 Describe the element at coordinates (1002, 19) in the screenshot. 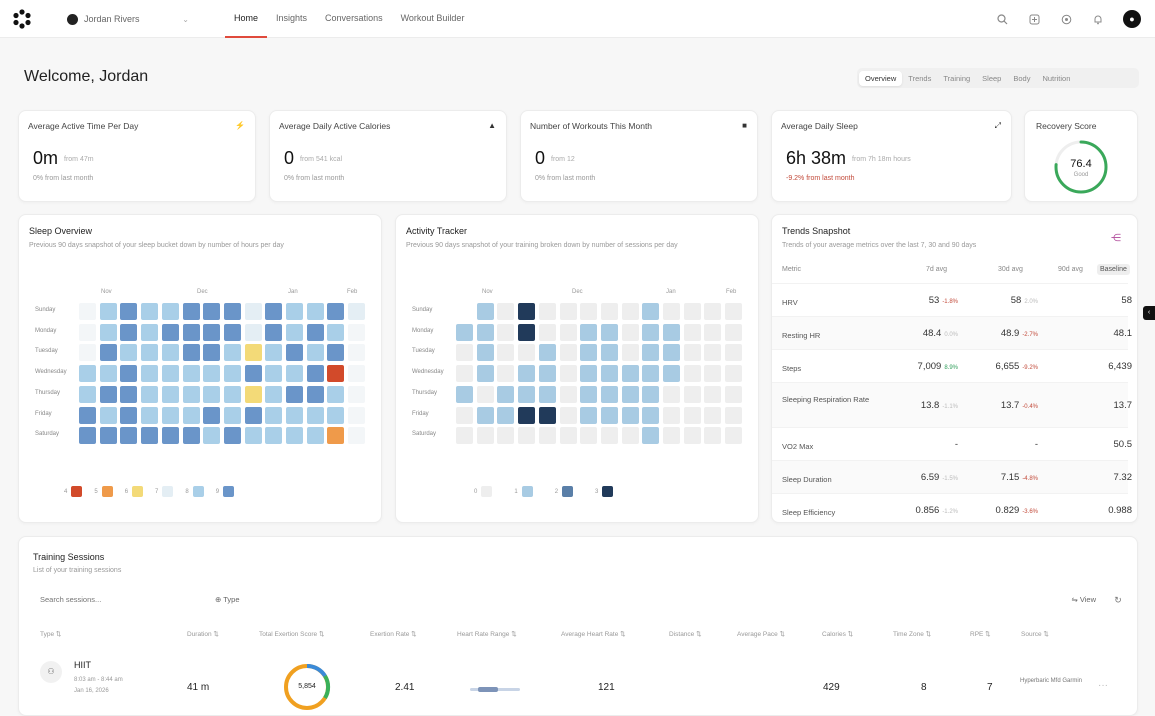

I see `search-icon` at that location.